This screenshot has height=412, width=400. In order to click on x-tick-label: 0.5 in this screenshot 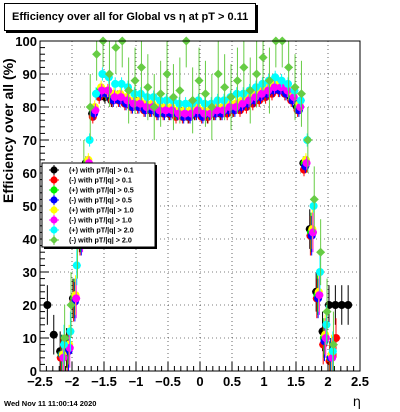, I will do `click(232, 381)`.